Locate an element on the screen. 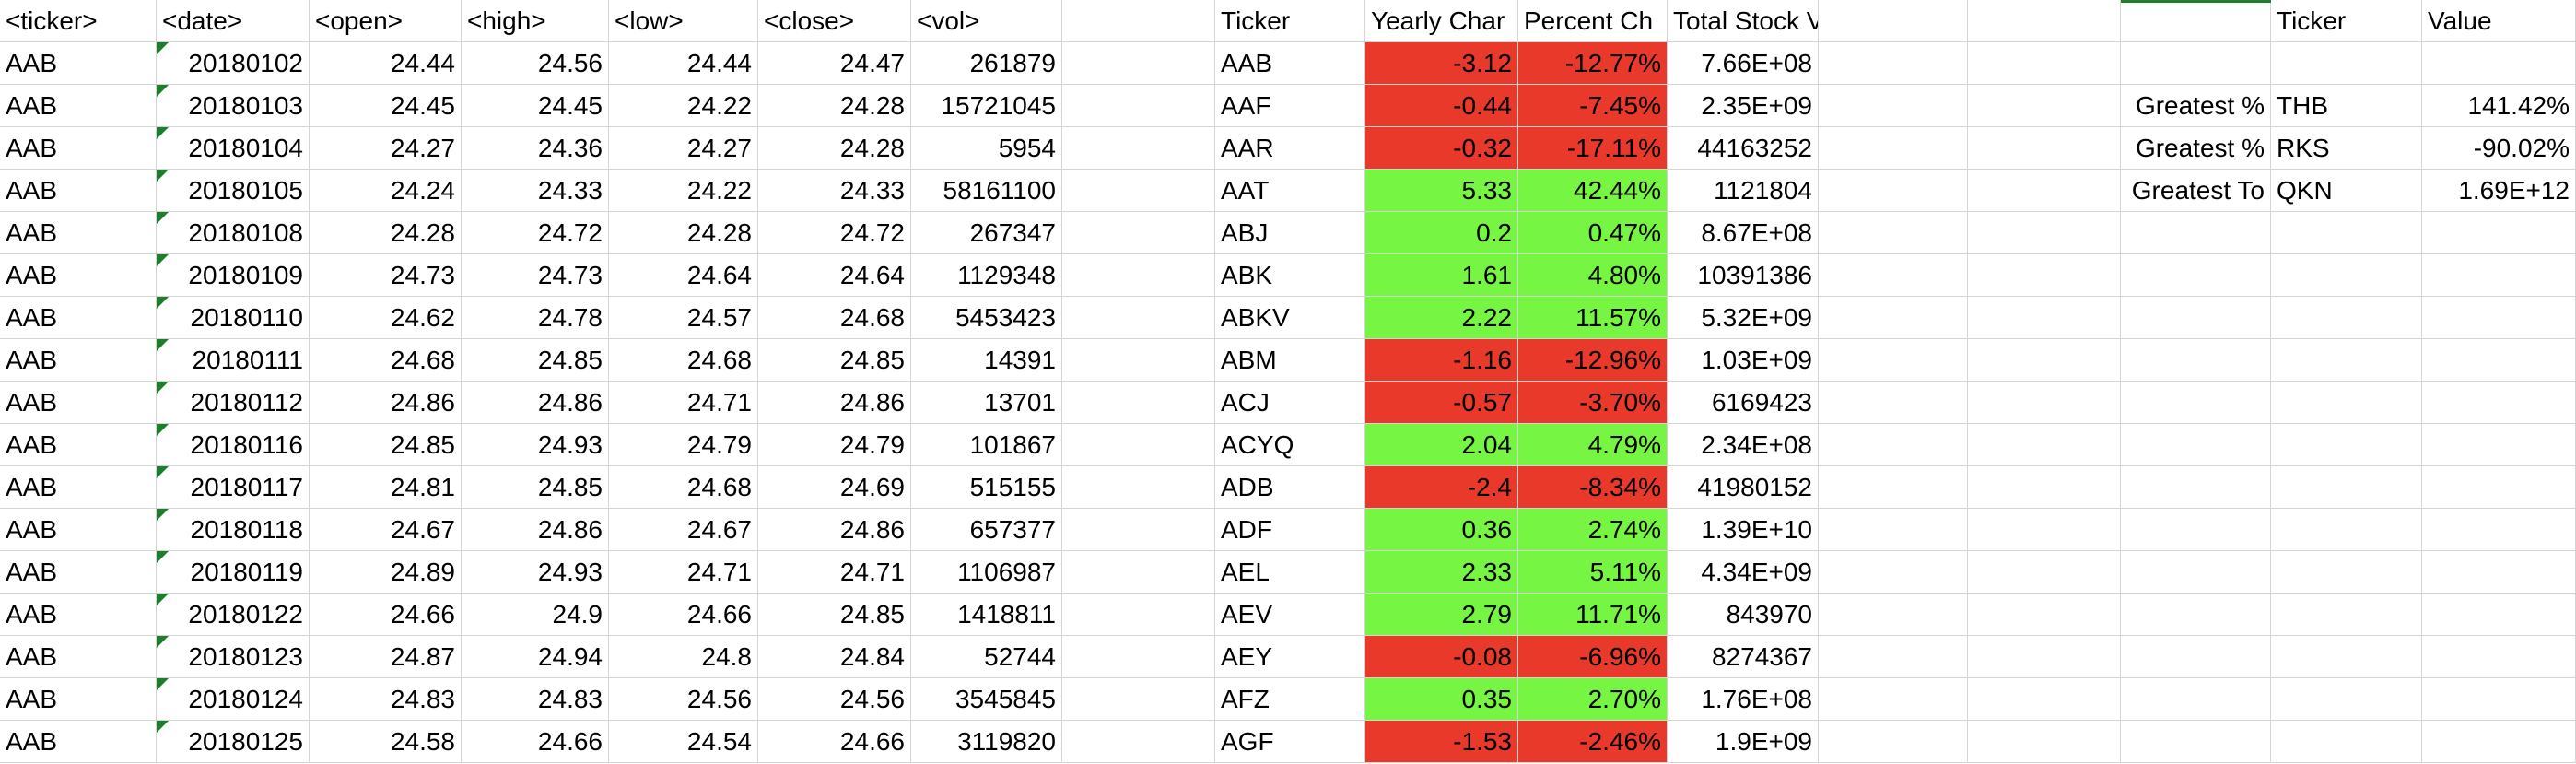 The image size is (2576, 764). value-cell: 24.64 is located at coordinates (683, 275).